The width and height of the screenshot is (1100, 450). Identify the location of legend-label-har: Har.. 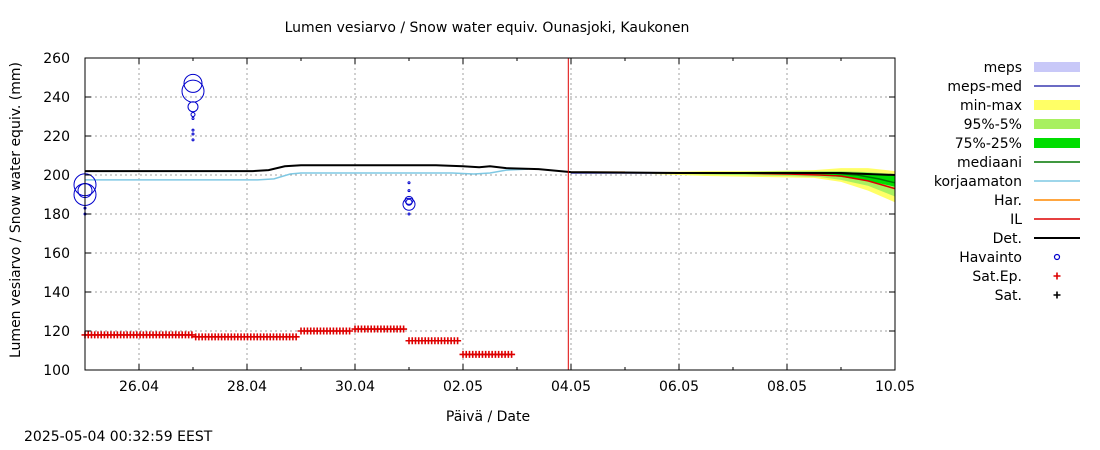
(1008, 201).